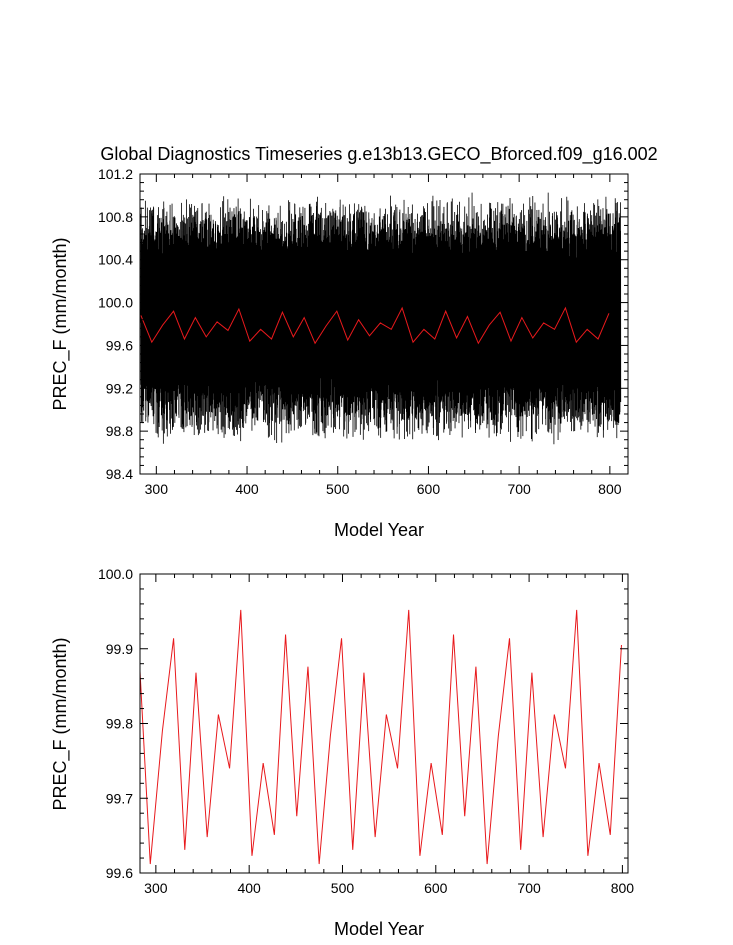  What do you see at coordinates (115, 260) in the screenshot?
I see `y-tick-label: 100.4` at bounding box center [115, 260].